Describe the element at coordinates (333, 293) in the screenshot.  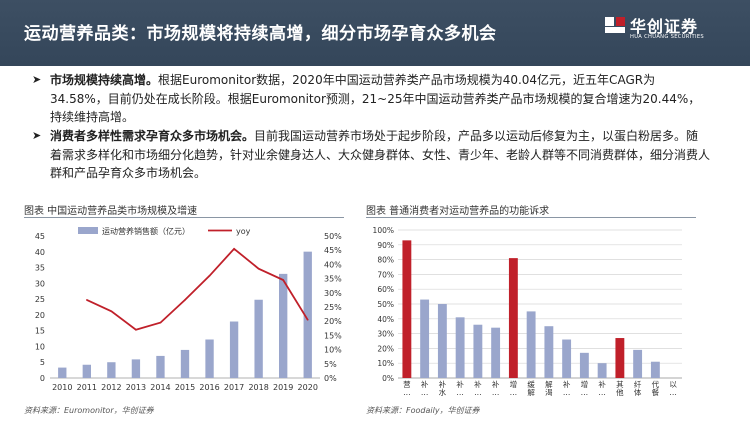
I see `y-tick-label-right: 30%` at that location.